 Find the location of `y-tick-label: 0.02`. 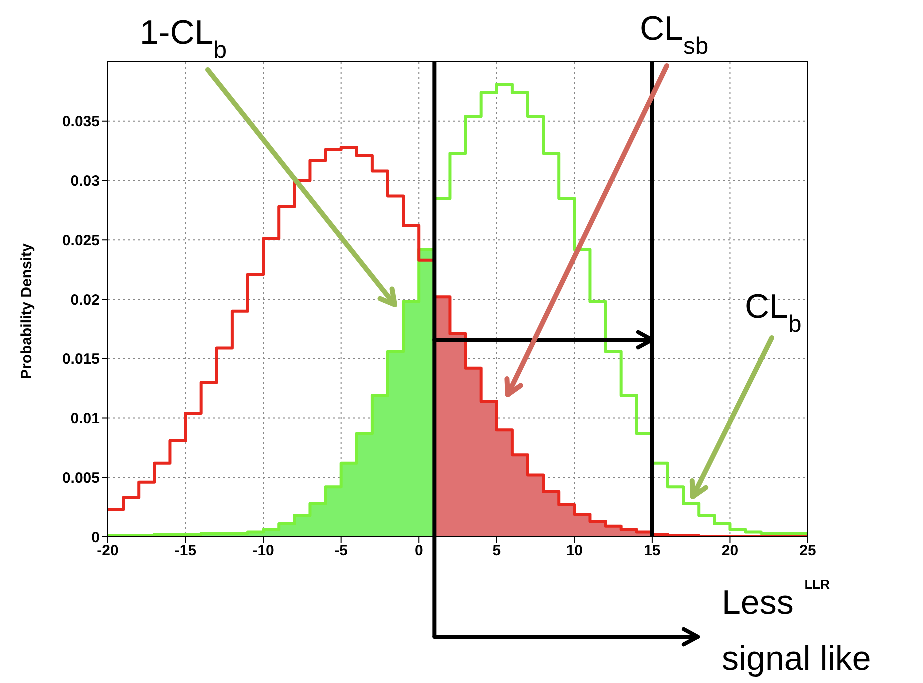

y-tick-label: 0.02 is located at coordinates (85, 300).